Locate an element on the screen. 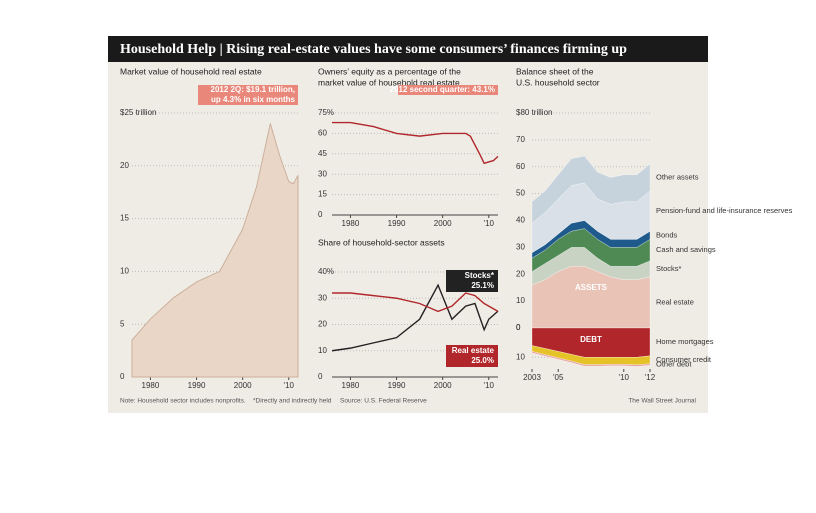 This screenshot has height=513, width=816. y-tick-label: 70 is located at coordinates (520, 139).